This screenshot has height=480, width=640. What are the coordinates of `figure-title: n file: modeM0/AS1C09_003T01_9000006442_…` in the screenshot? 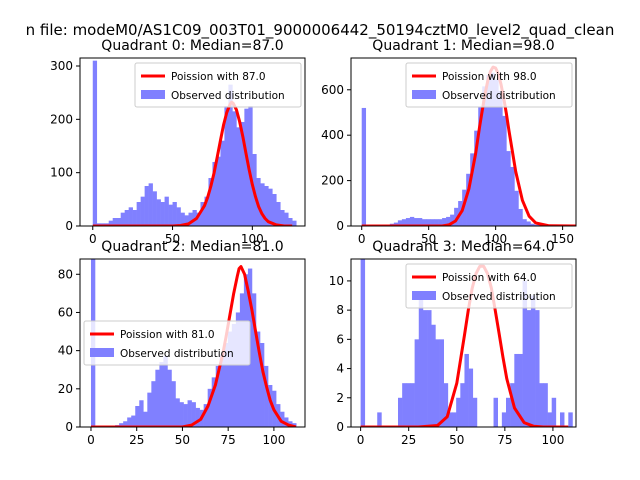 It's located at (320, 30).